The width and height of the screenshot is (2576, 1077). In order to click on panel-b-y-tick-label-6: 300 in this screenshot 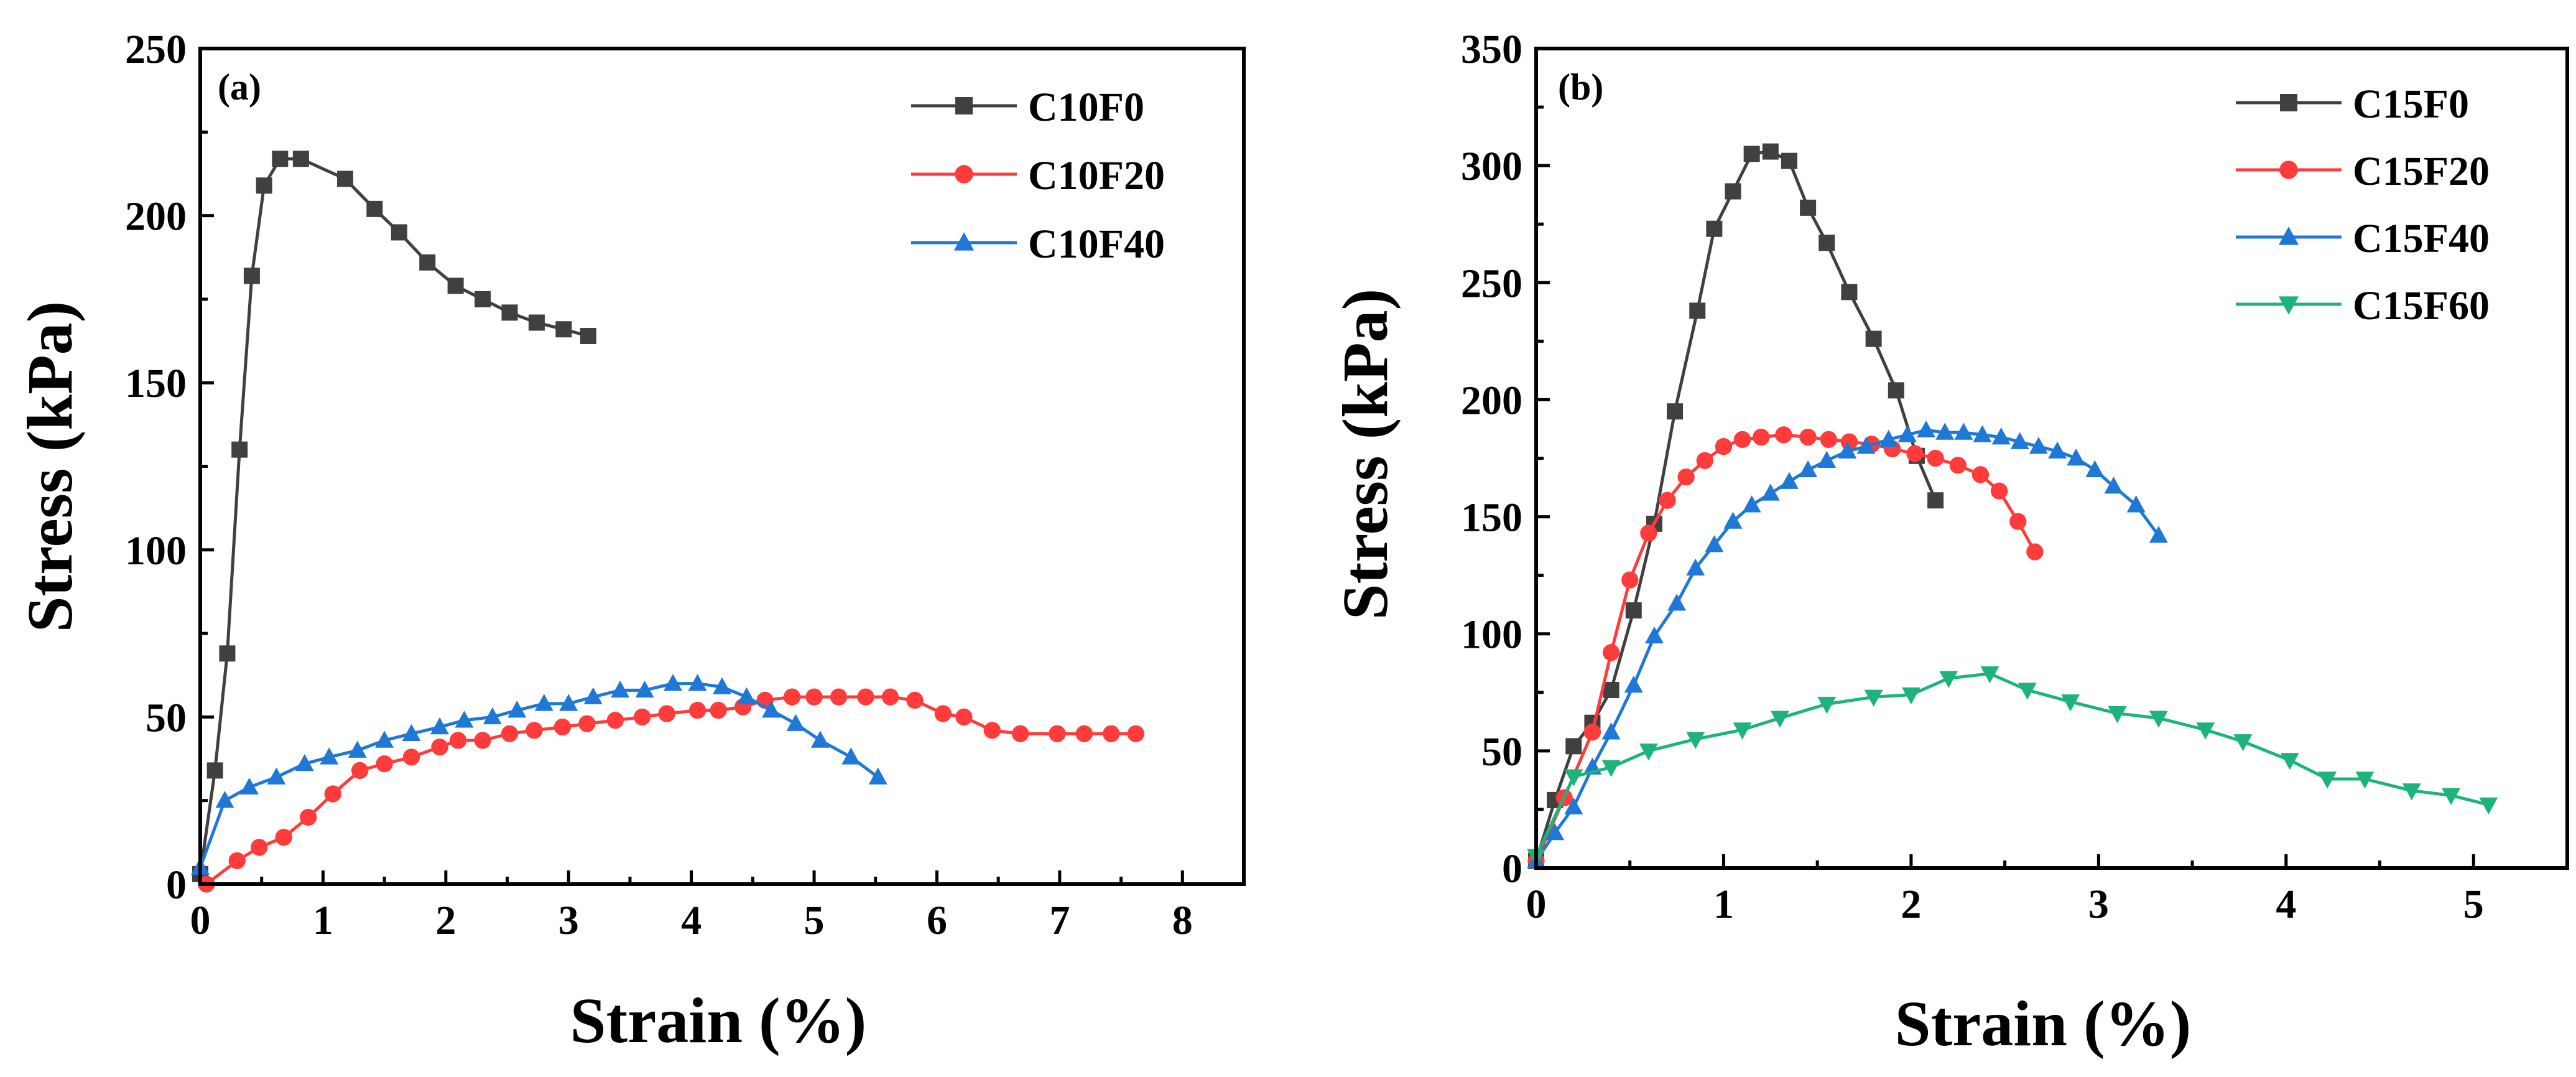, I will do `click(1491, 166)`.